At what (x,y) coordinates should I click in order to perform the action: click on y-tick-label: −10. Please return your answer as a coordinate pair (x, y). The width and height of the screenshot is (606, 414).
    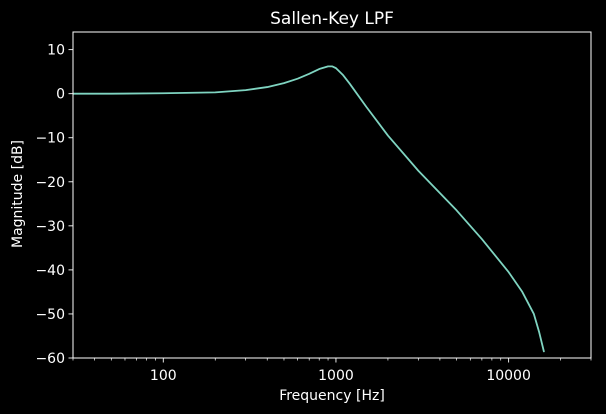
    Looking at the image, I should click on (50, 139).